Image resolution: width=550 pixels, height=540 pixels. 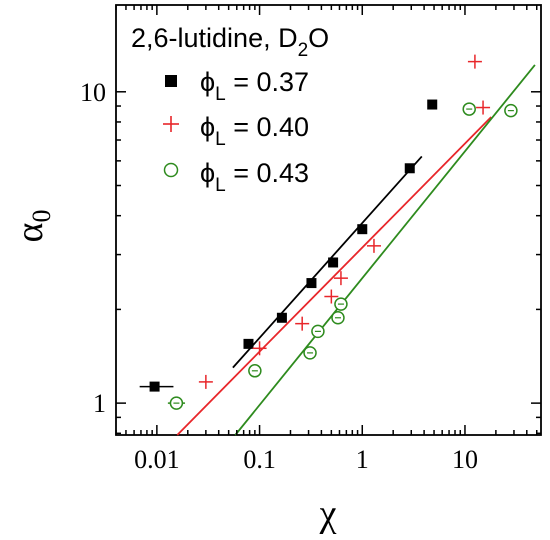 I want to click on legend-entry-037: ϕL = 0.37, so click(x=237, y=86).